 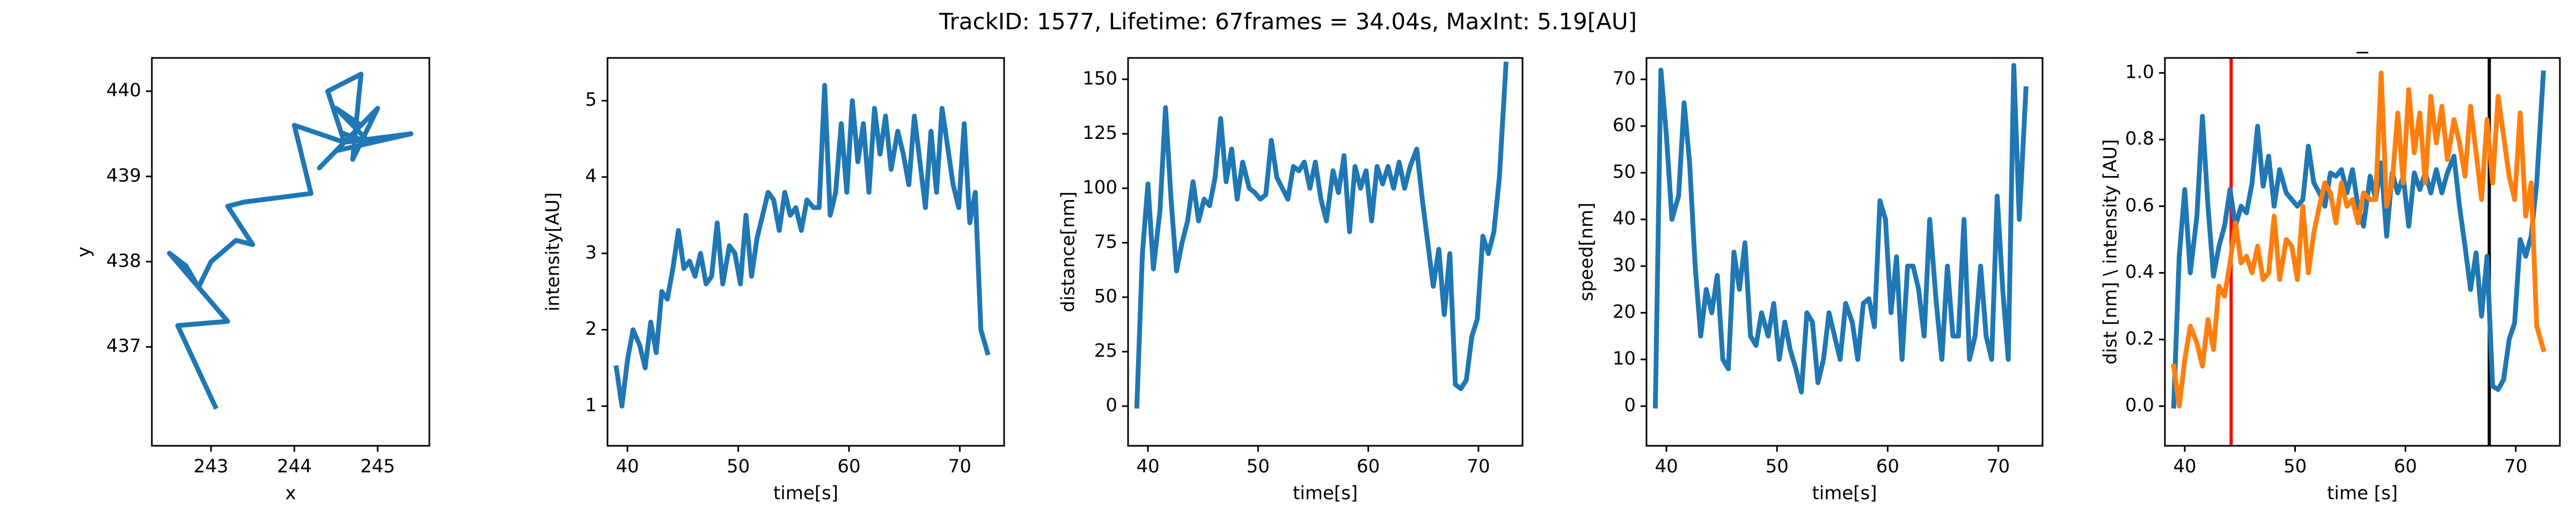 I want to click on y-tick-label: 438, so click(x=123, y=261).